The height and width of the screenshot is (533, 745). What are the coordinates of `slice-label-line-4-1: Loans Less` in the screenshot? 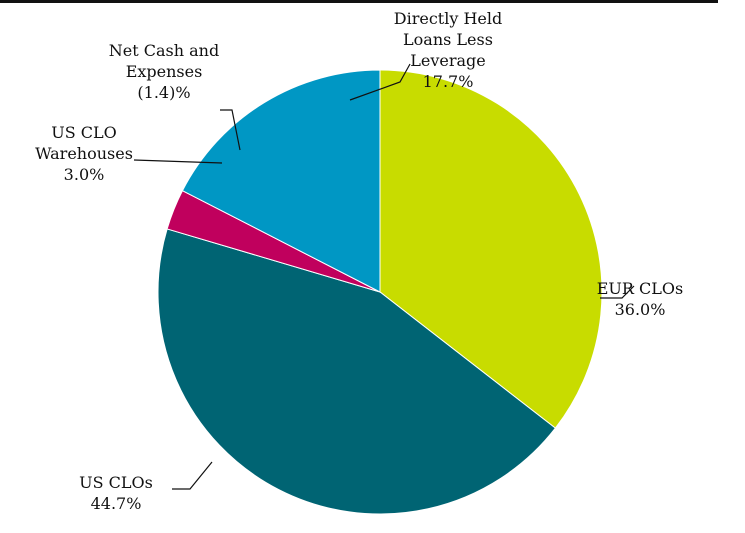 It's located at (448, 39).